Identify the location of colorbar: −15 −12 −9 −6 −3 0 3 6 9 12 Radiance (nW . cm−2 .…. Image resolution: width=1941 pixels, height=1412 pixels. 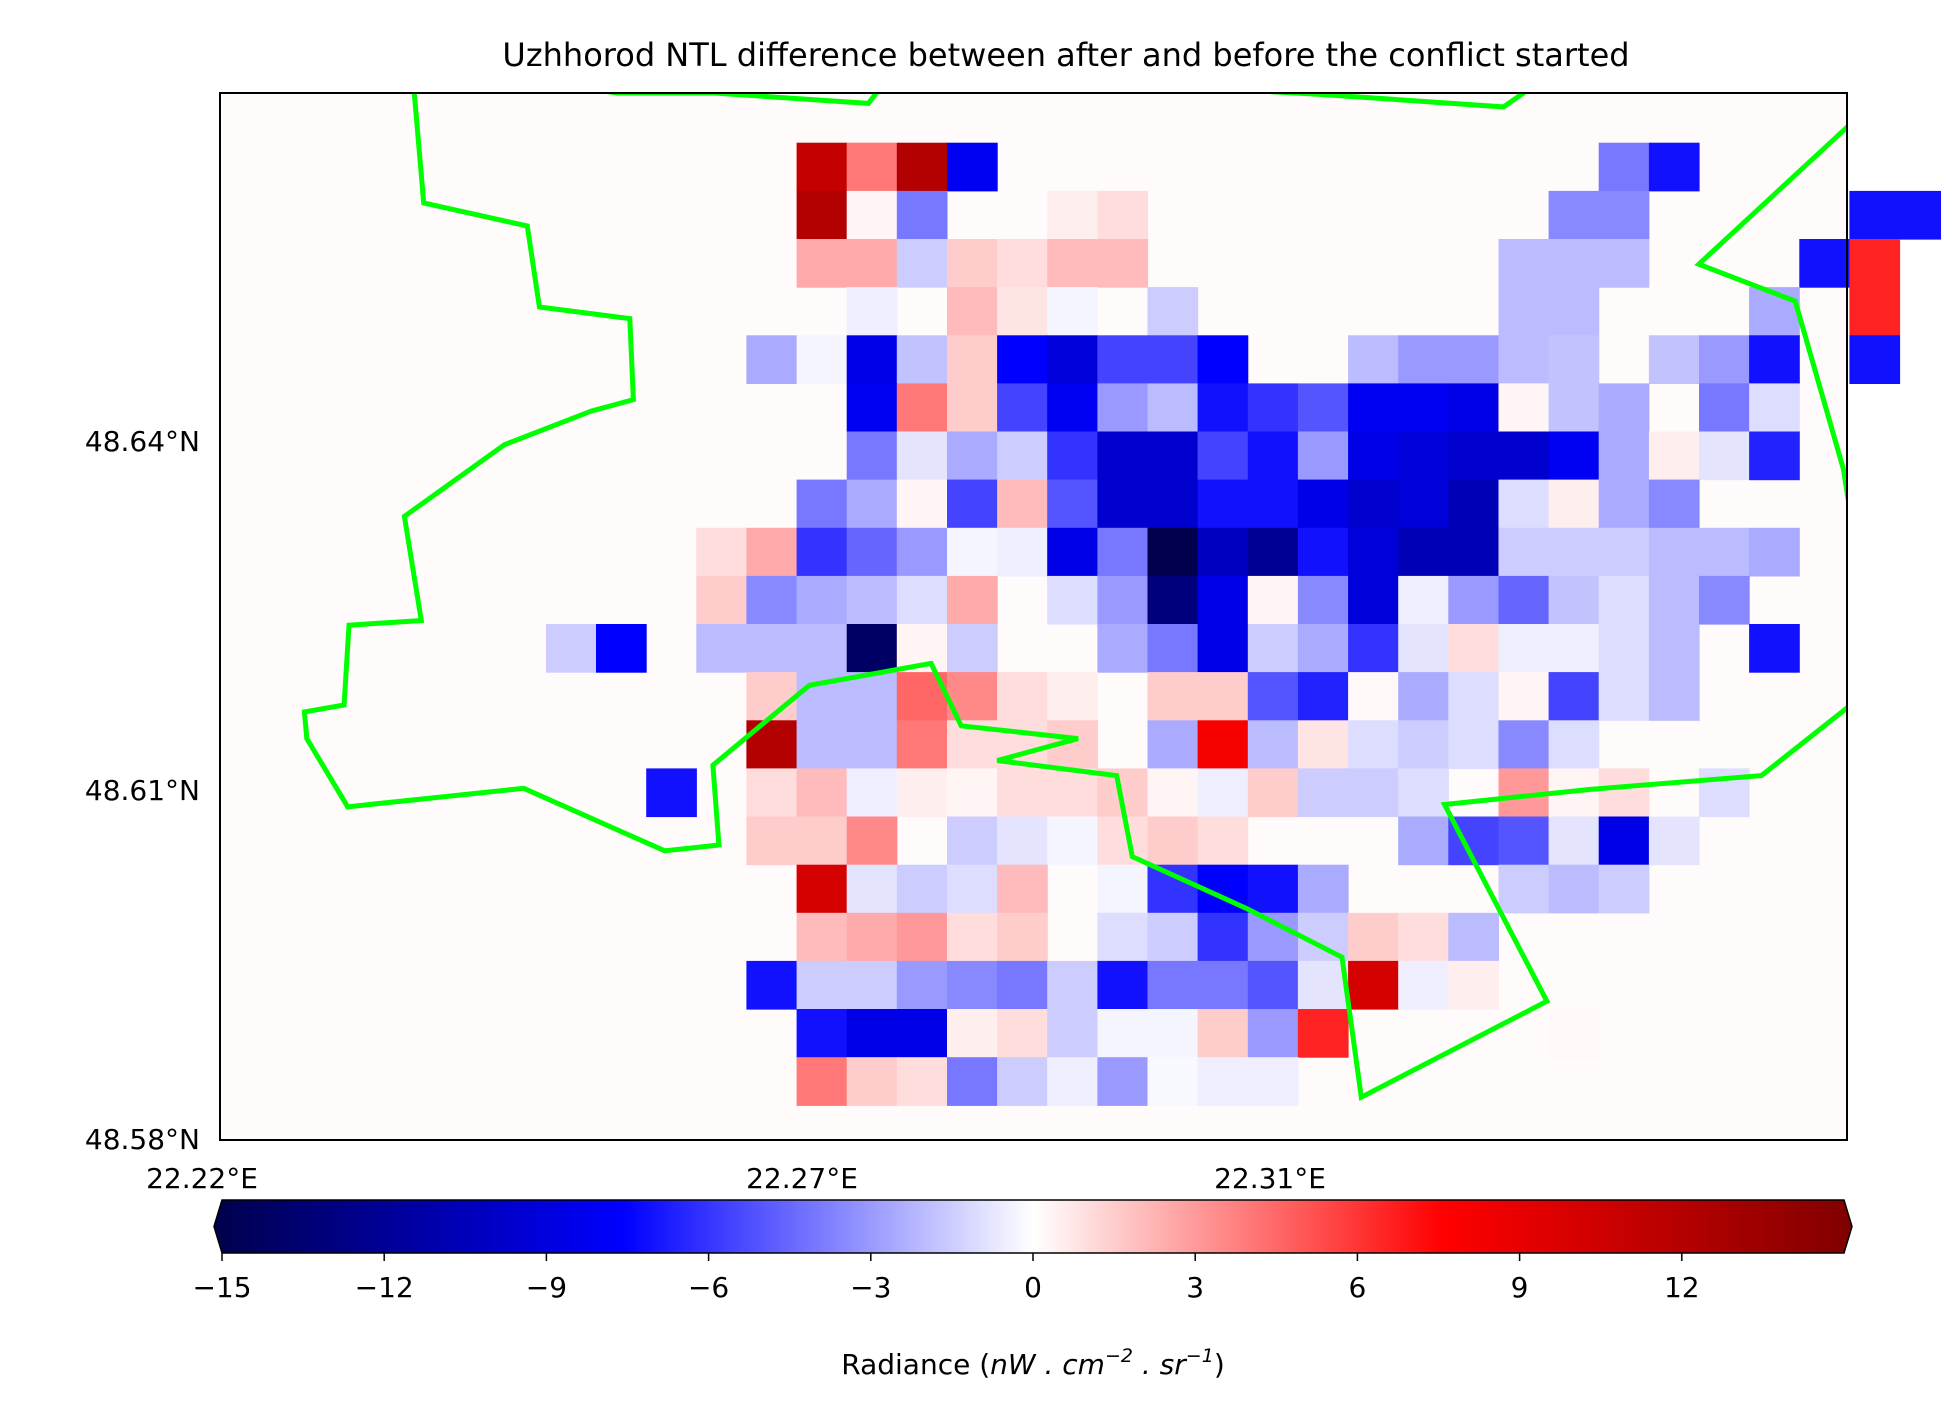
(1022, 1290).